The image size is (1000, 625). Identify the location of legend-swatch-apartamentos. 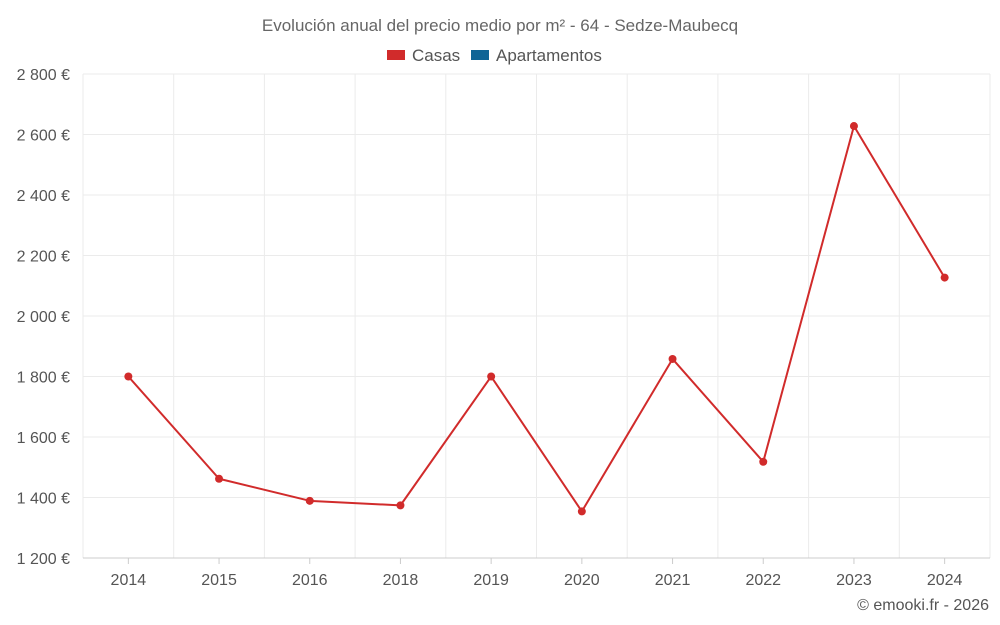
(480, 55).